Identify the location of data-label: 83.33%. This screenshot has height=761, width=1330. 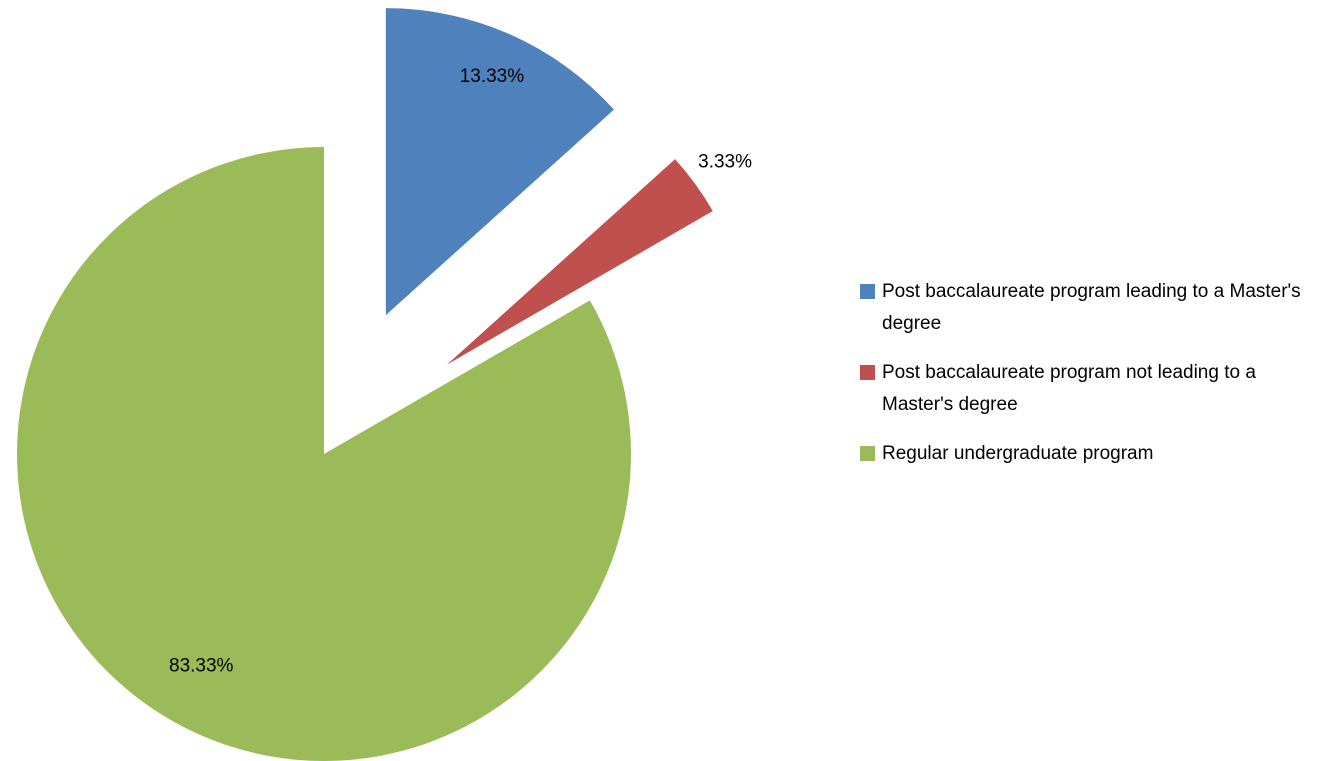
(201, 666).